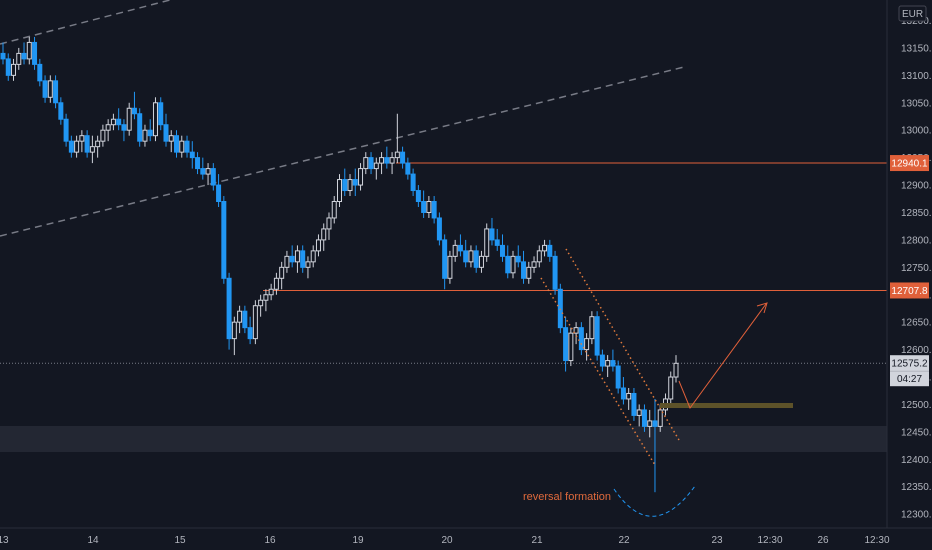 This screenshot has height=550, width=932. What do you see at coordinates (916, 487) in the screenshot?
I see `y-tick-label: 12350.0` at bounding box center [916, 487].